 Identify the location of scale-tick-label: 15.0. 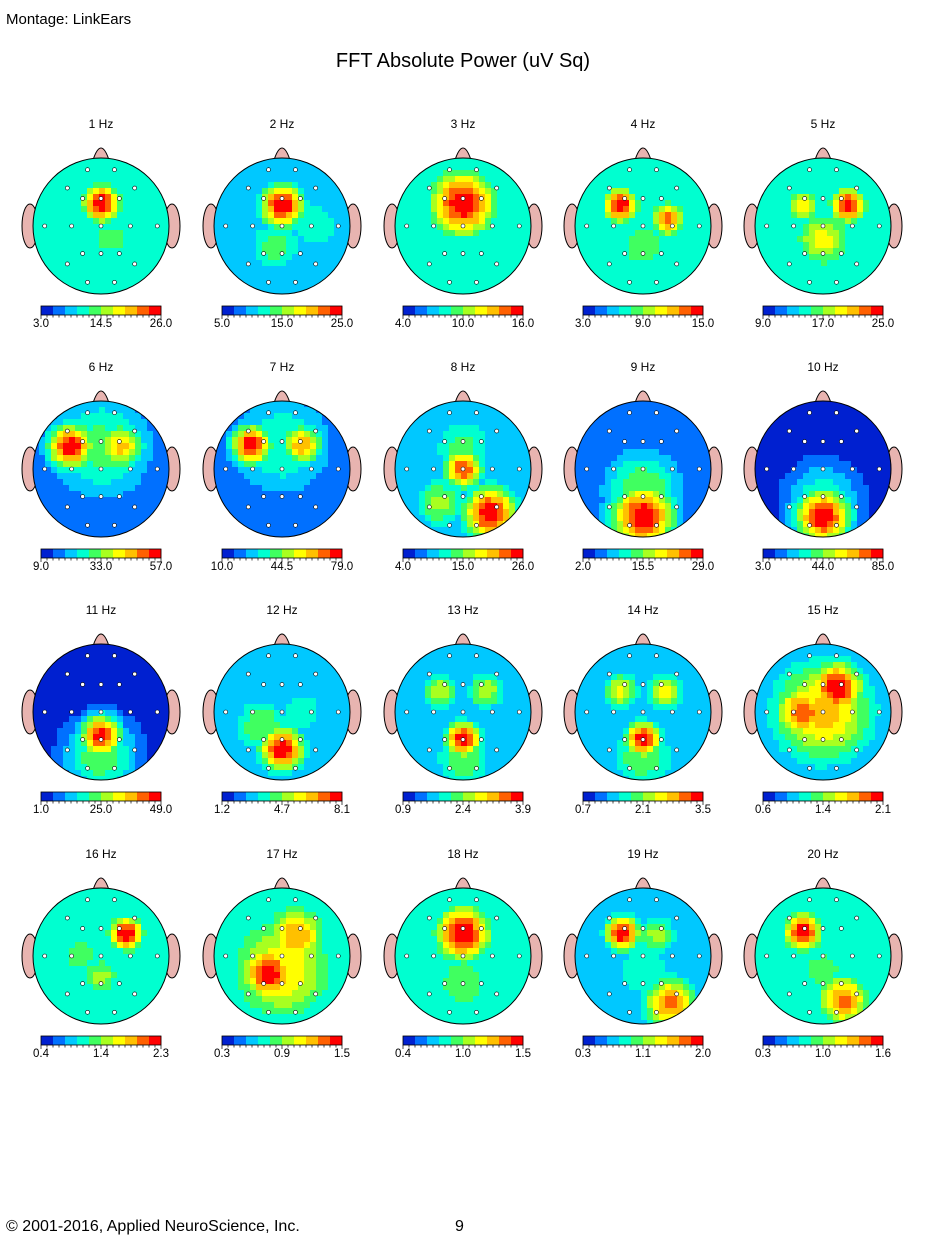
(463, 567).